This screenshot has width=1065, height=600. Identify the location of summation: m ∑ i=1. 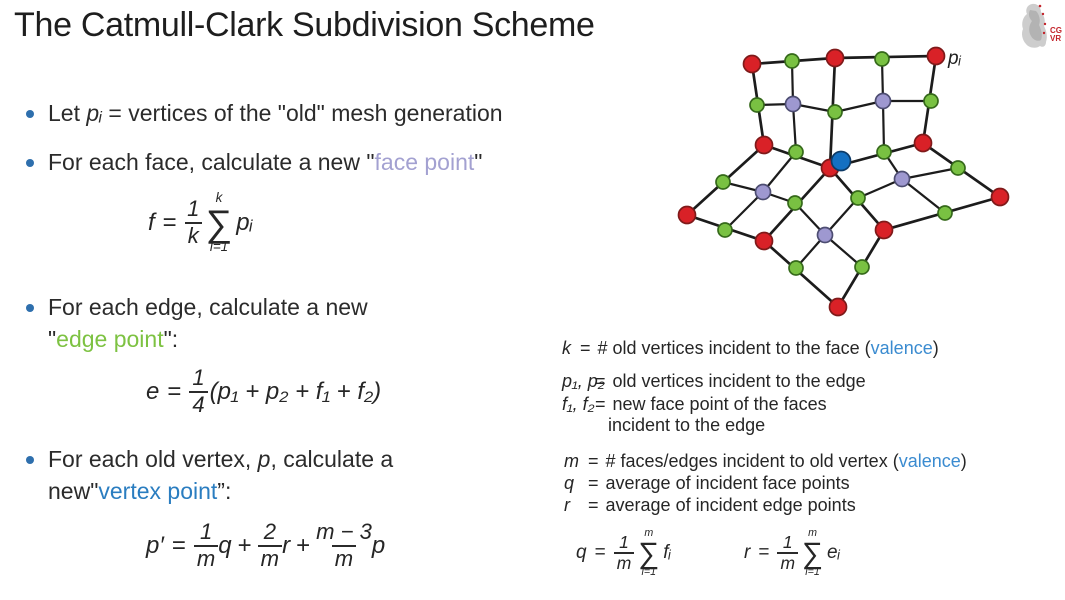
(812, 553).